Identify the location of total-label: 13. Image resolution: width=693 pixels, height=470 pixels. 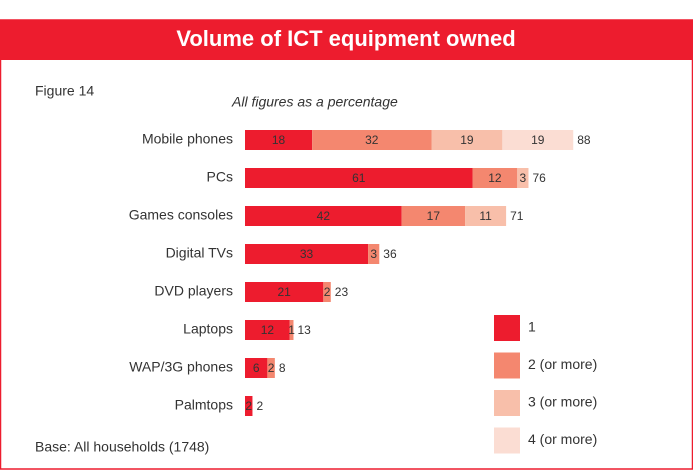
(304, 330).